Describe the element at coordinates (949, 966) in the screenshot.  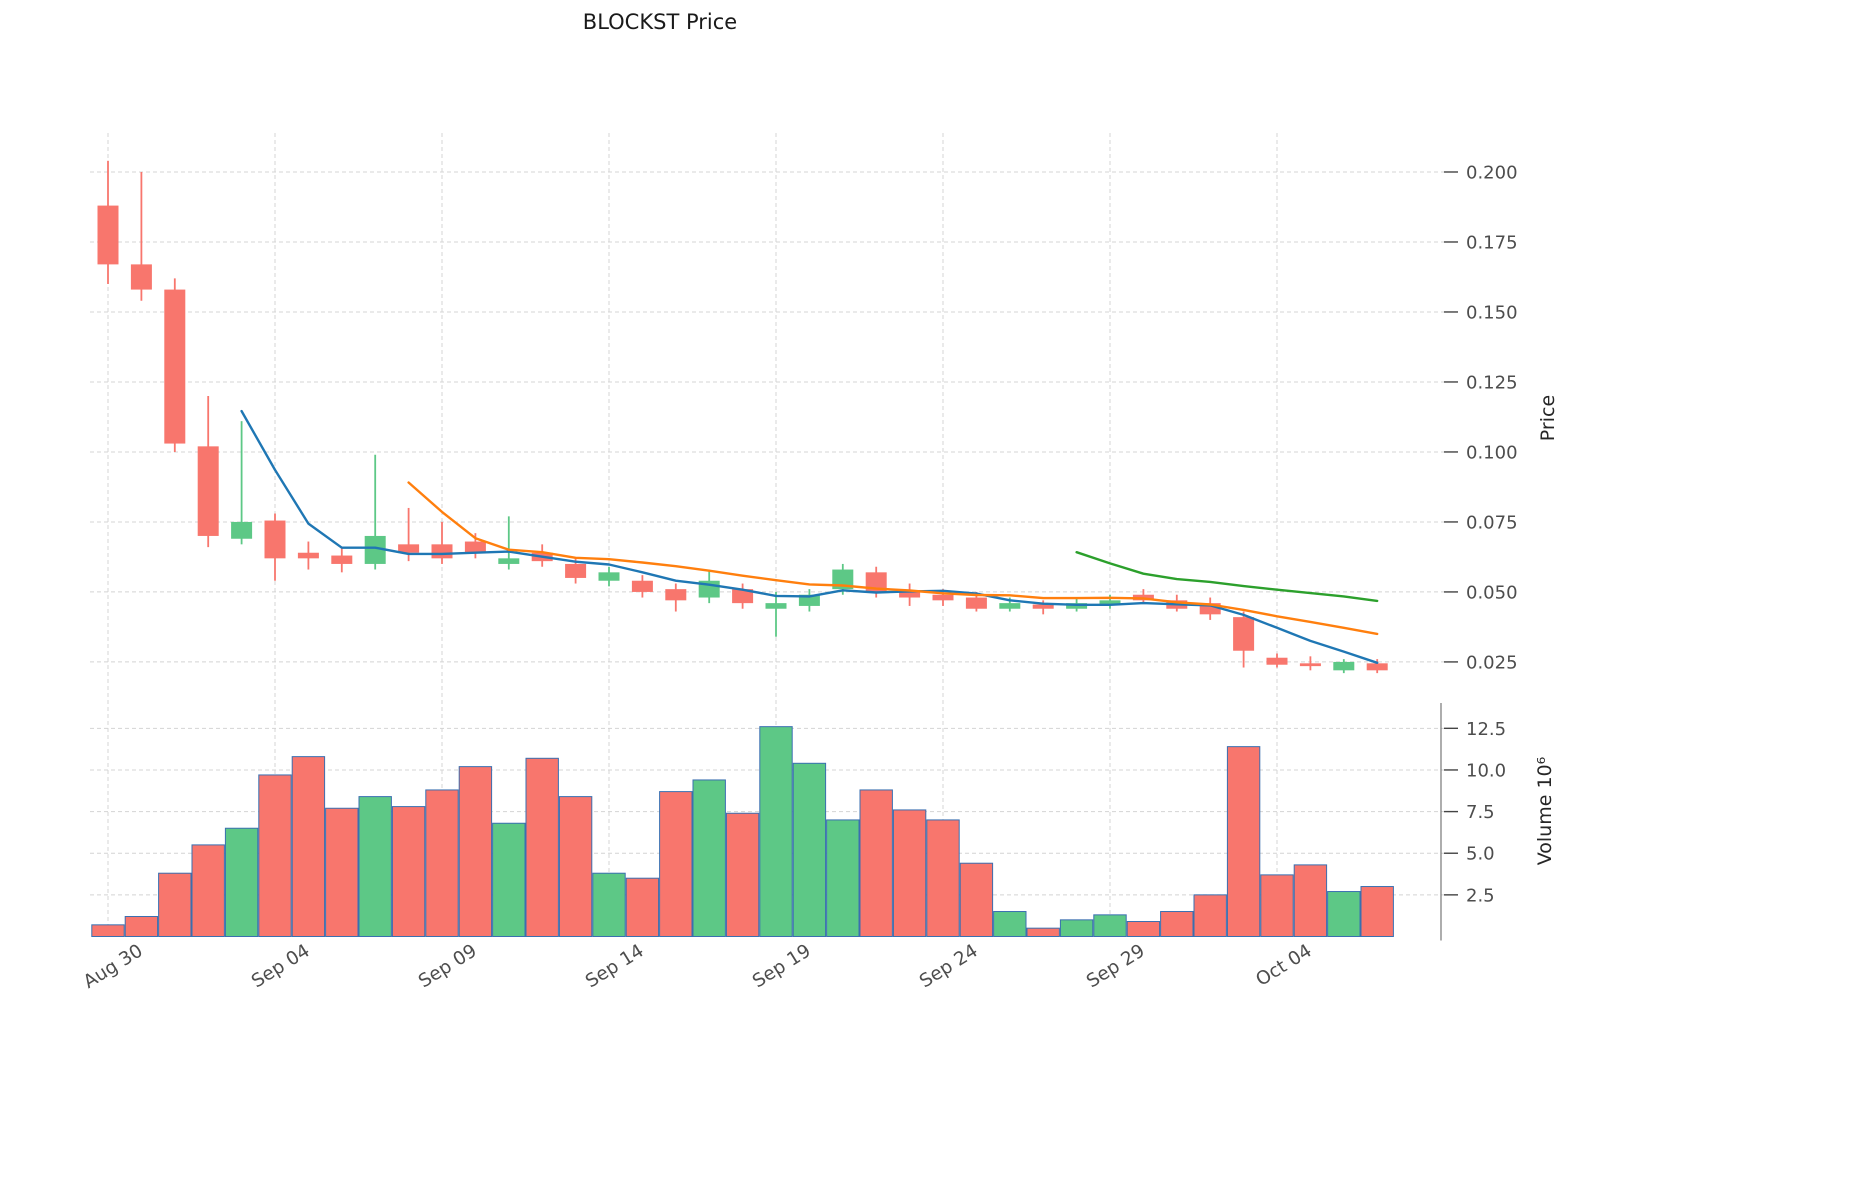
I see `x-tick-label: Sep 24` at that location.